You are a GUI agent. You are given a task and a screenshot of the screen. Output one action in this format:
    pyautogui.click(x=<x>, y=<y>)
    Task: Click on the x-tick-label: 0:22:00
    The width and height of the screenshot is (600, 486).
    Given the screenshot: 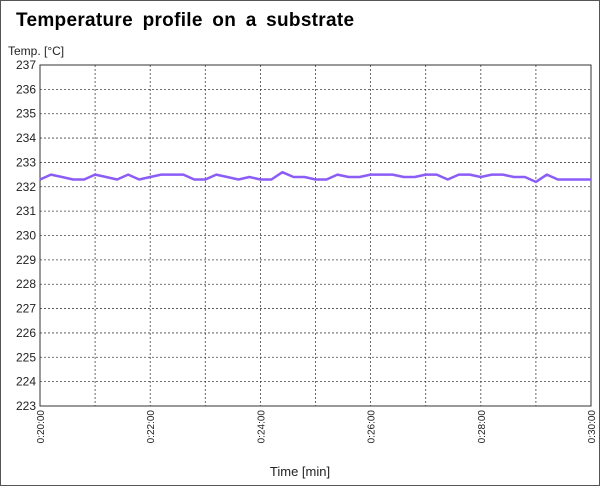 What is the action you would take?
    pyautogui.click(x=151, y=427)
    